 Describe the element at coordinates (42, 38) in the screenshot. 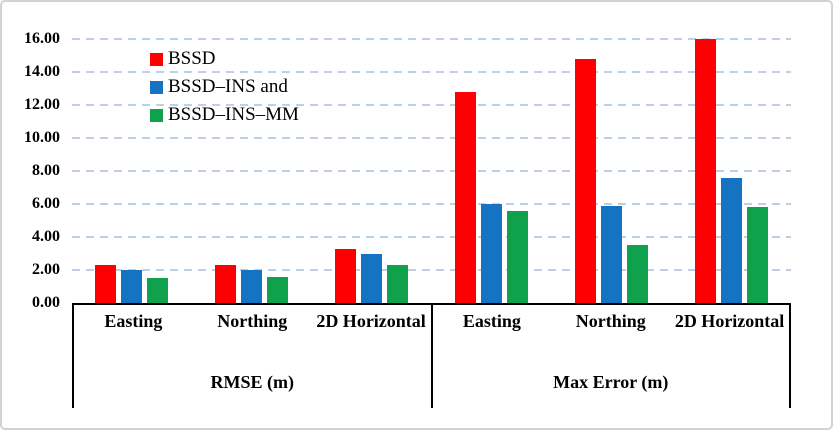

I see `y-tick-label: 16.00` at that location.